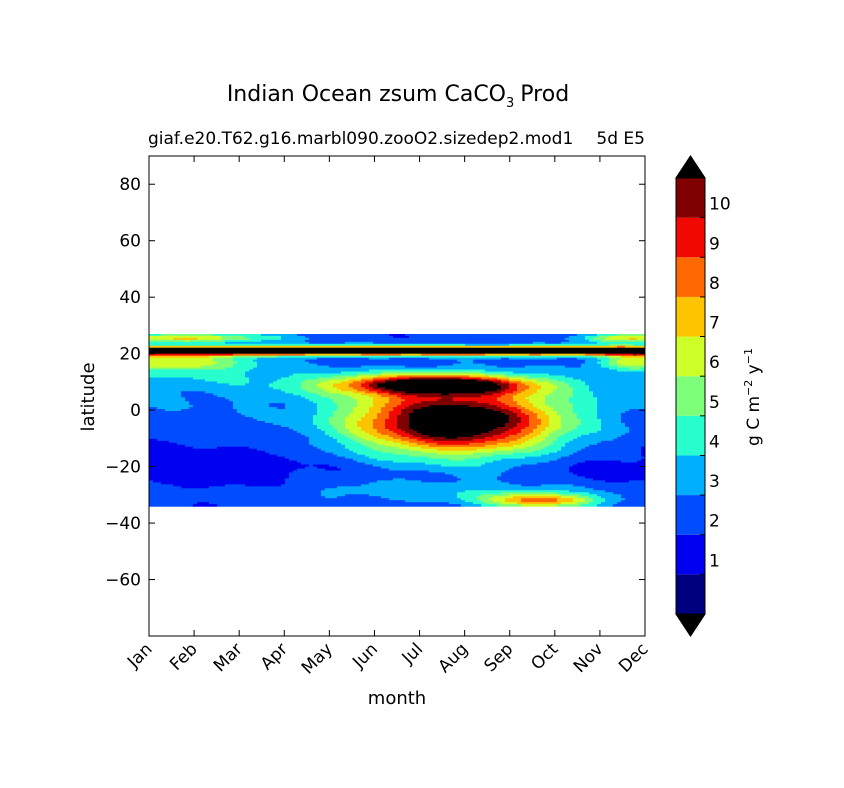 The height and width of the screenshot is (788, 844). What do you see at coordinates (690, 396) in the screenshot?
I see `colorbar-outline` at bounding box center [690, 396].